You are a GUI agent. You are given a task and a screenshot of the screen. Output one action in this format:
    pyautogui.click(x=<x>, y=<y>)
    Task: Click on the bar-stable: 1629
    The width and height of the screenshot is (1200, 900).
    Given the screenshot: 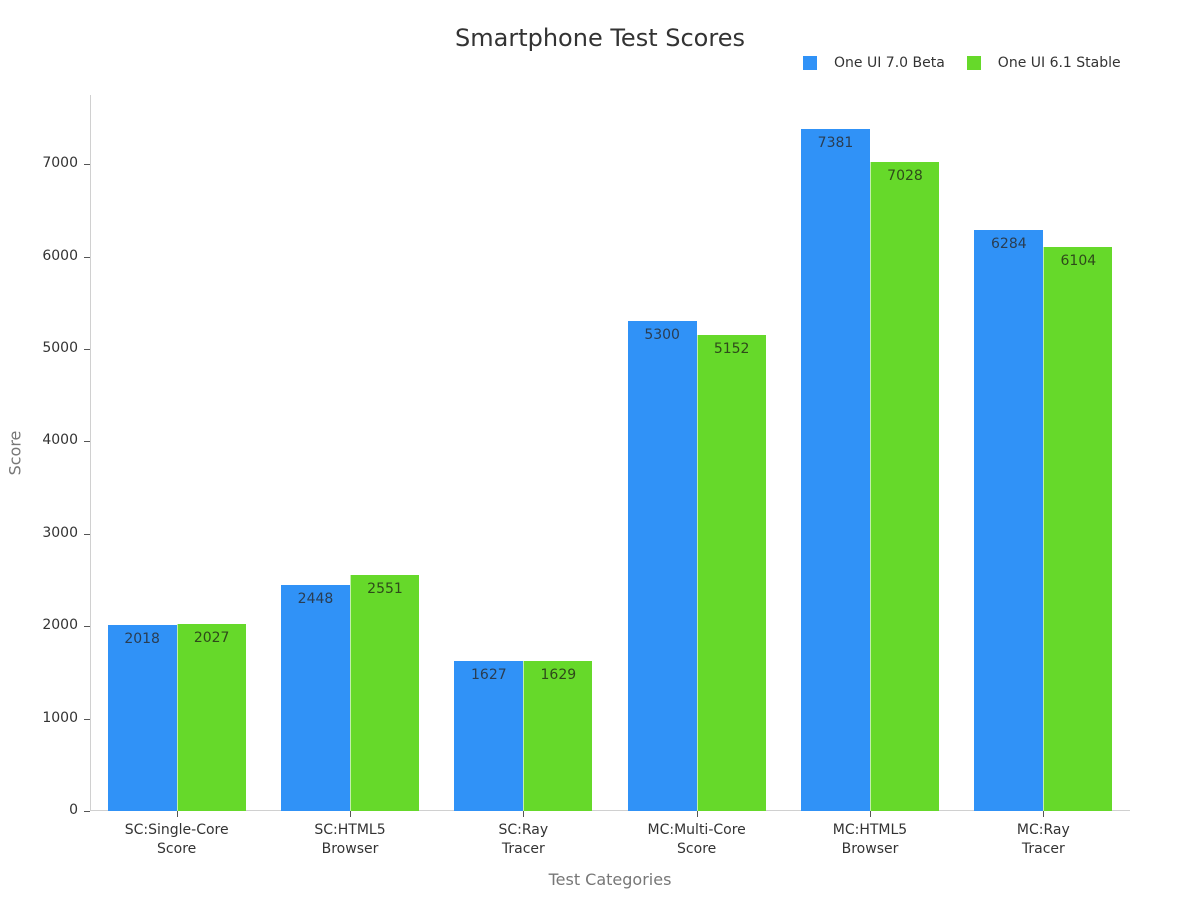 What is the action you would take?
    pyautogui.click(x=558, y=735)
    